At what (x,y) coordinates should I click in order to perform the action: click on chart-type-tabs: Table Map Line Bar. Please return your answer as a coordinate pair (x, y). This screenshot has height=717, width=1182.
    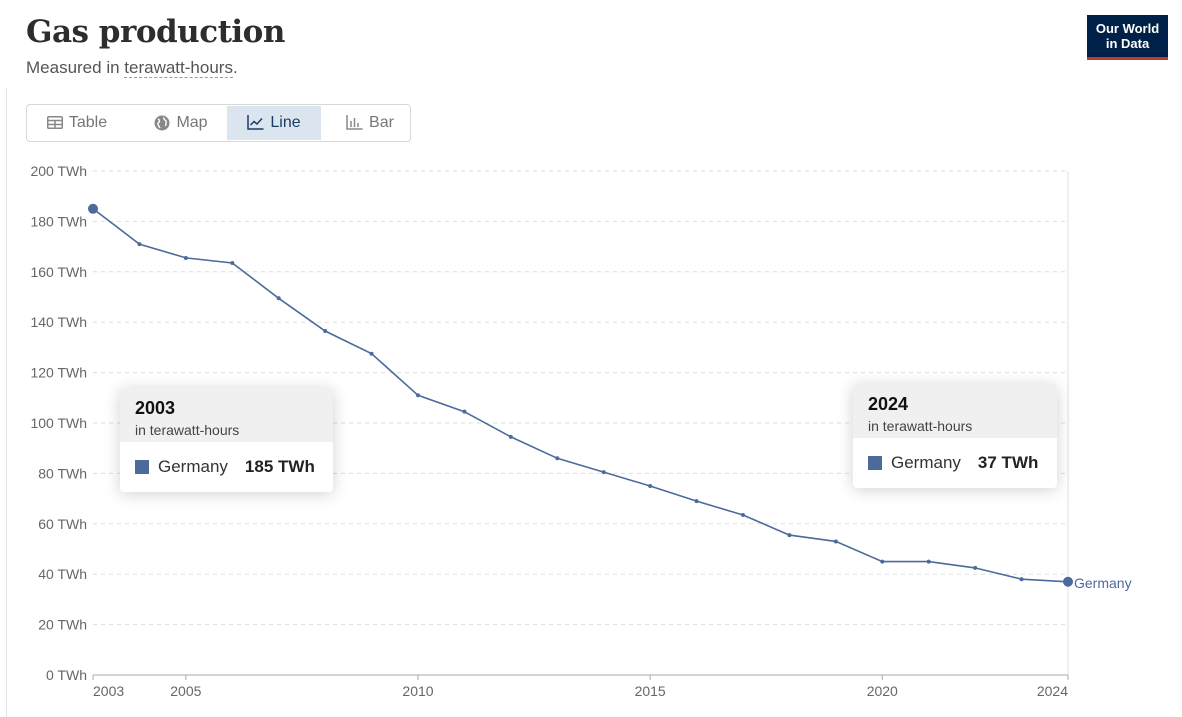
    Looking at the image, I should click on (218, 123).